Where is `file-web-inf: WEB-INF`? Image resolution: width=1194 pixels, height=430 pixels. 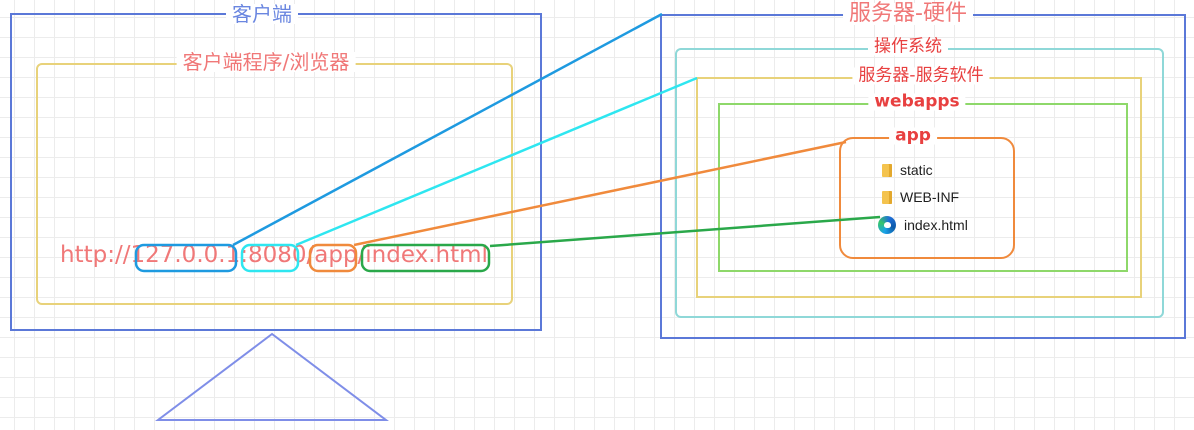
file-web-inf: WEB-INF is located at coordinates (920, 197).